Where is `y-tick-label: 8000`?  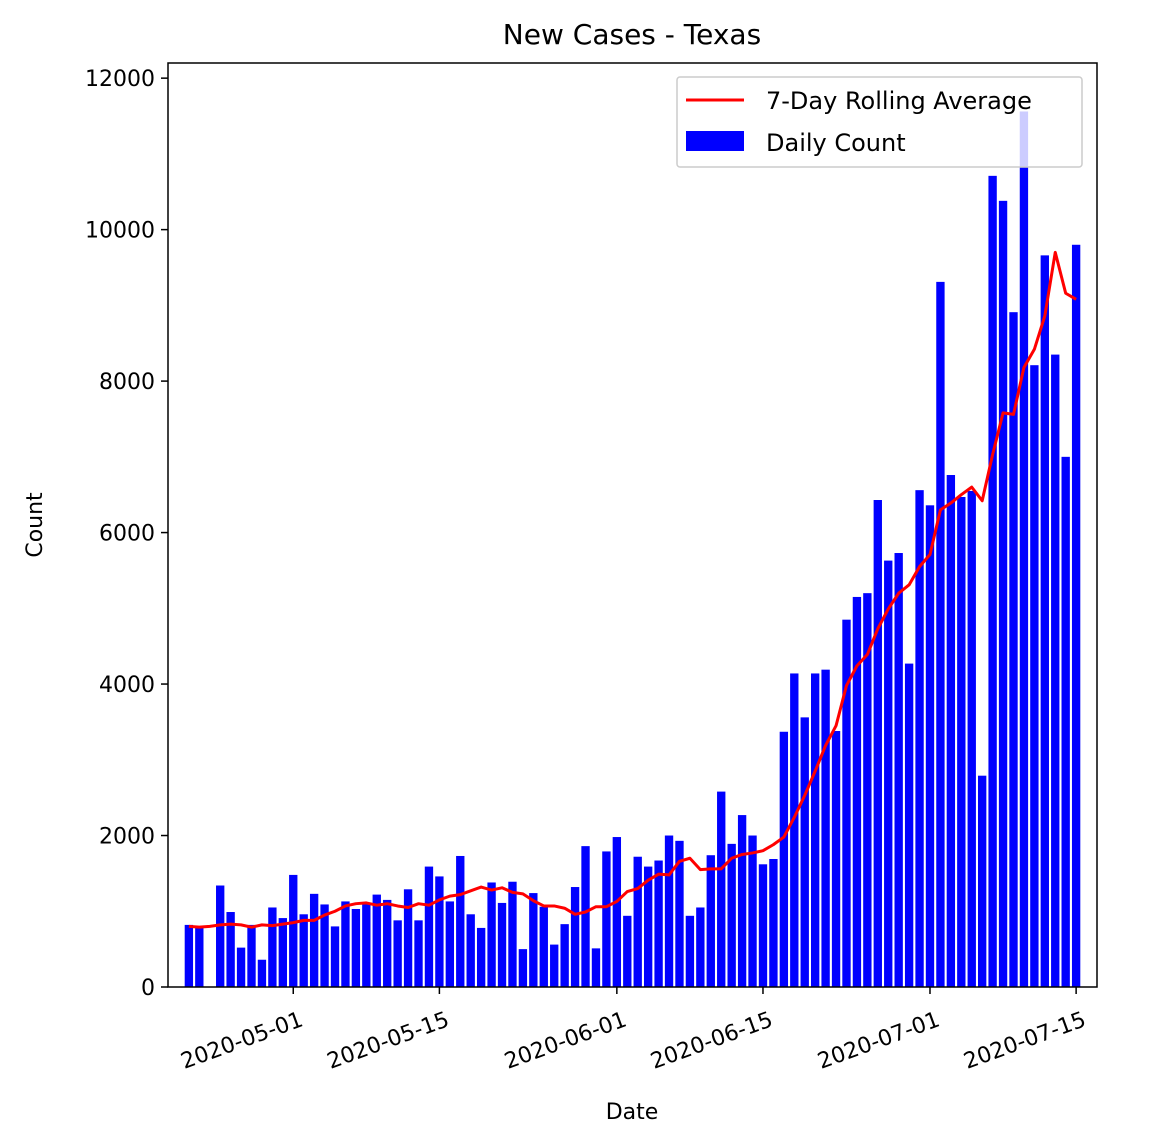
y-tick-label: 8000 is located at coordinates (127, 382).